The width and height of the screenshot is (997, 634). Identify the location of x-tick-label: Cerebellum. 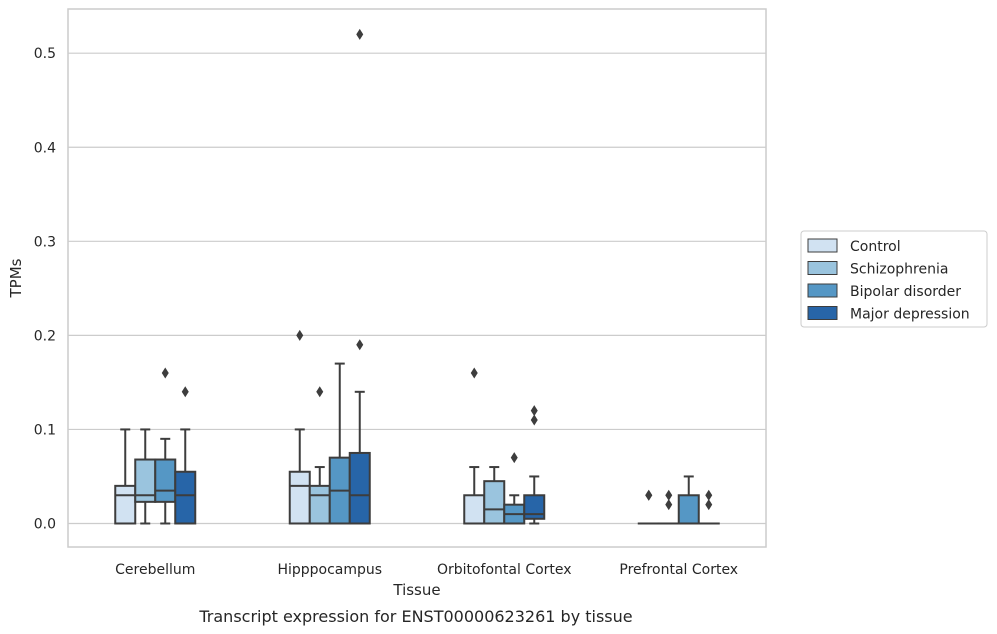
(155, 570).